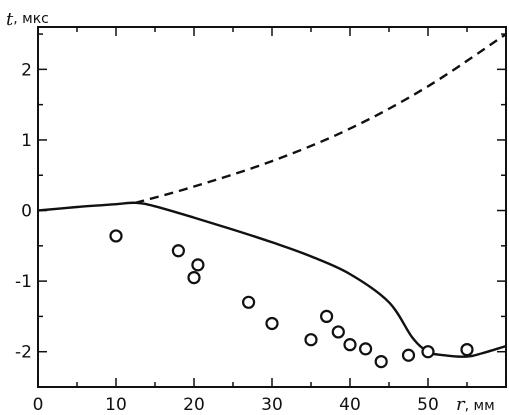 This screenshot has height=415, width=509. I want to click on y-axis-label: t, мкс, so click(27, 19).